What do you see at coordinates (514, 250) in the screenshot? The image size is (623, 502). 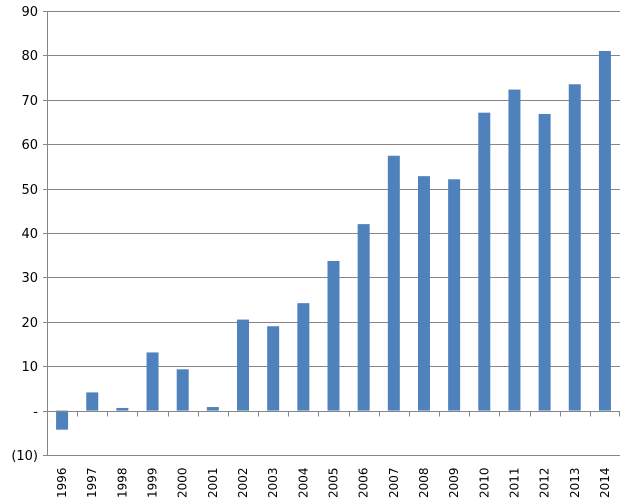 I see `bar-2011` at bounding box center [514, 250].